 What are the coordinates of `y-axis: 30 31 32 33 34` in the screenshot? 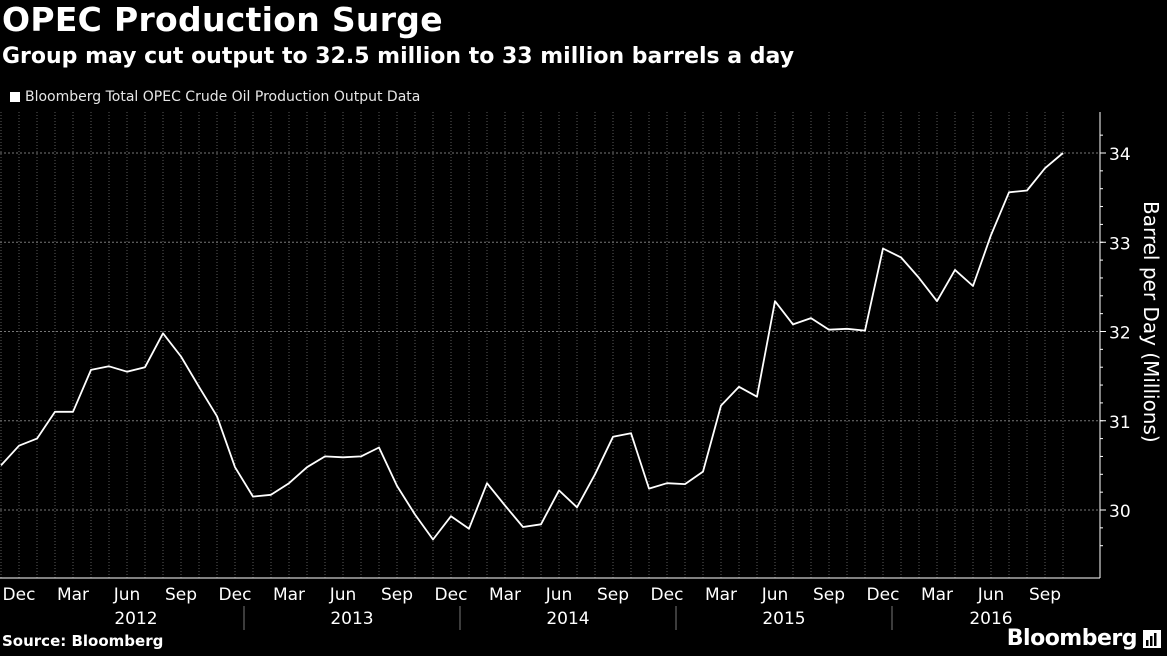 It's located at (1115, 345).